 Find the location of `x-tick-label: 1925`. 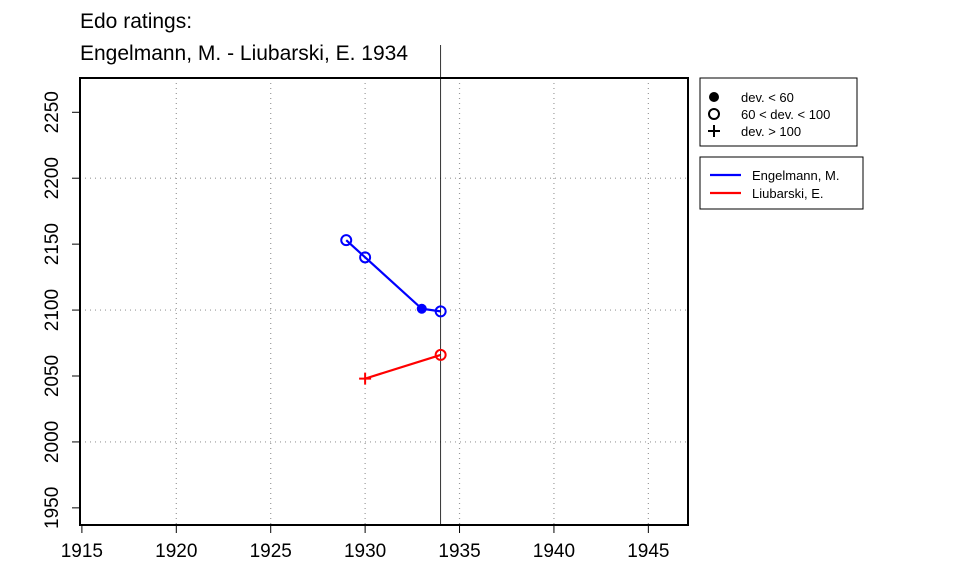

x-tick-label: 1925 is located at coordinates (271, 551).